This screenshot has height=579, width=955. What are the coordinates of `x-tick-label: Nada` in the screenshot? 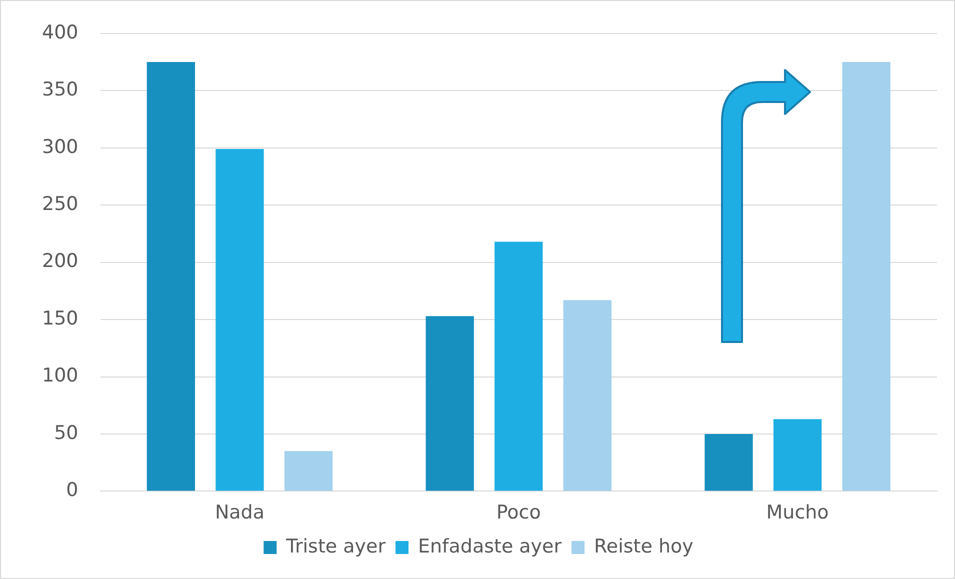 It's located at (239, 513).